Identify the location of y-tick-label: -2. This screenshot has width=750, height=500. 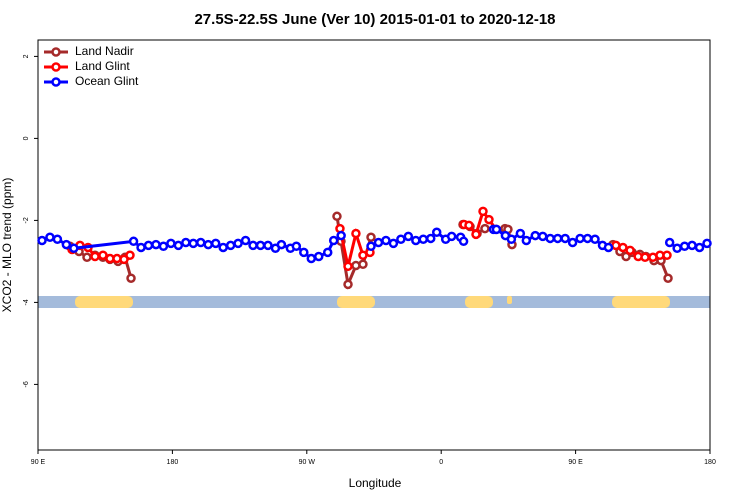
(26, 220).